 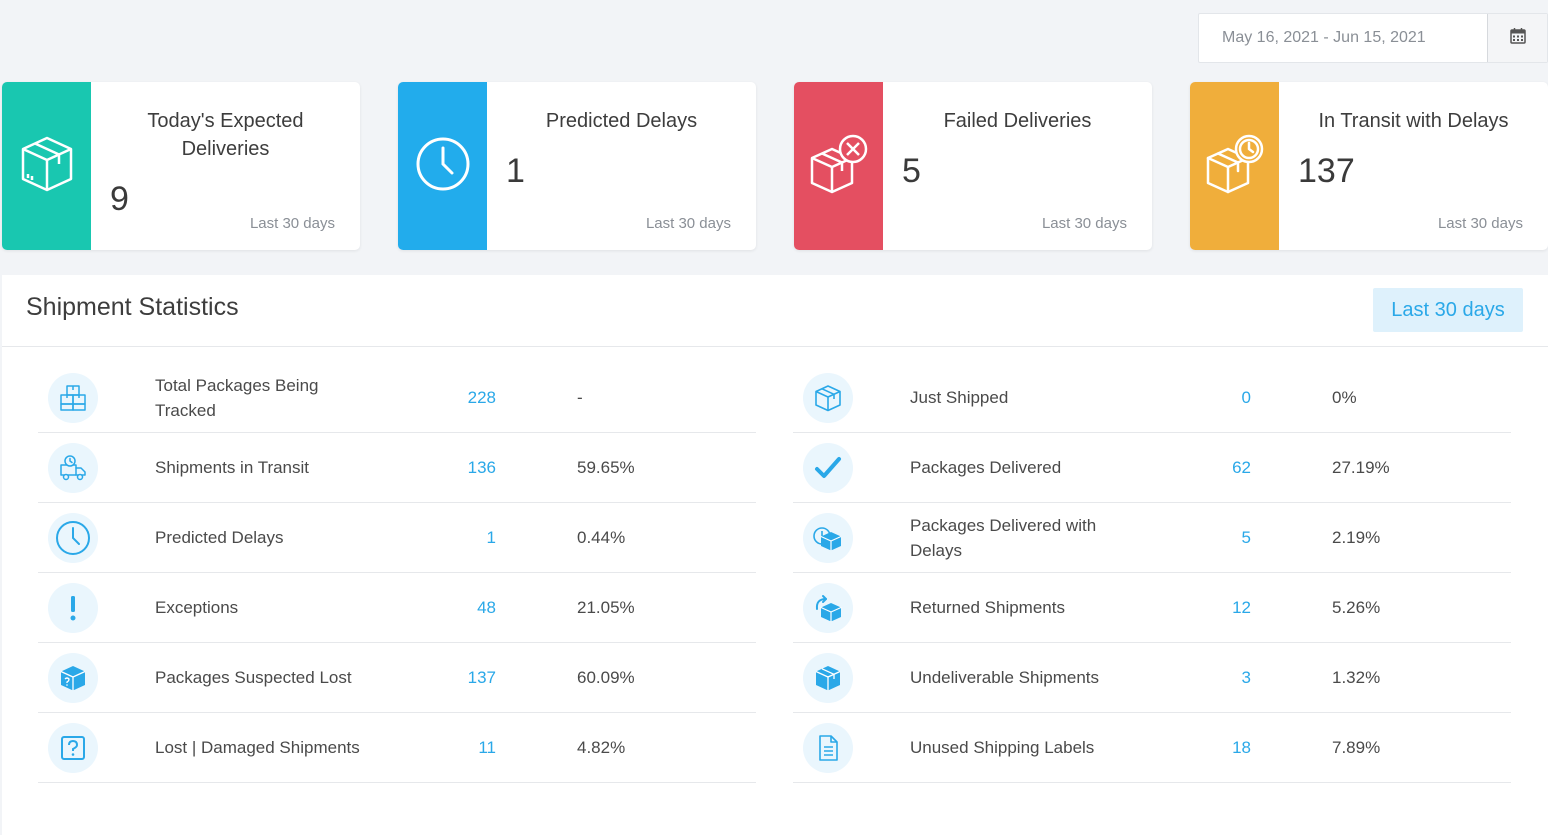 I want to click on stats-row-delivered: Packages Delivered 62 27.19%, so click(x=1152, y=468).